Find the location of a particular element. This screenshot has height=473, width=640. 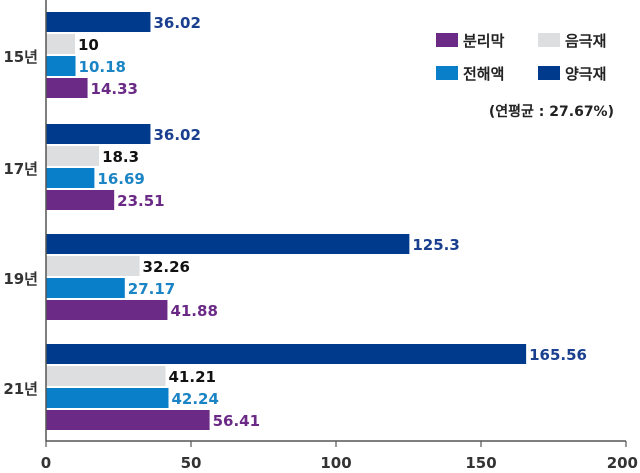

x-tick-label-100: 100 is located at coordinates (335, 463).